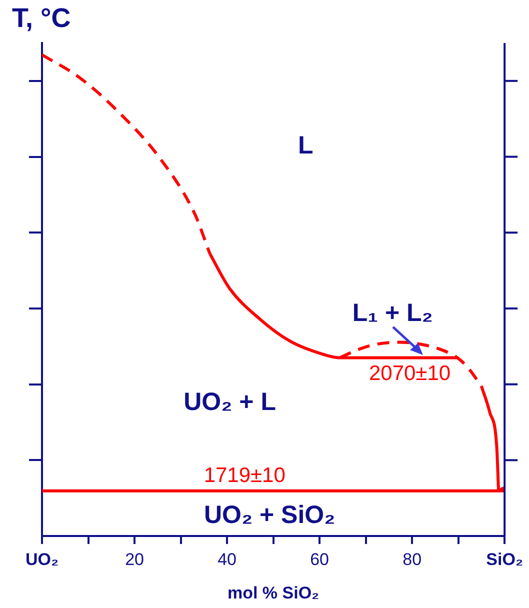  What do you see at coordinates (230, 402) in the screenshot?
I see `annotation: UO₂ + L` at bounding box center [230, 402].